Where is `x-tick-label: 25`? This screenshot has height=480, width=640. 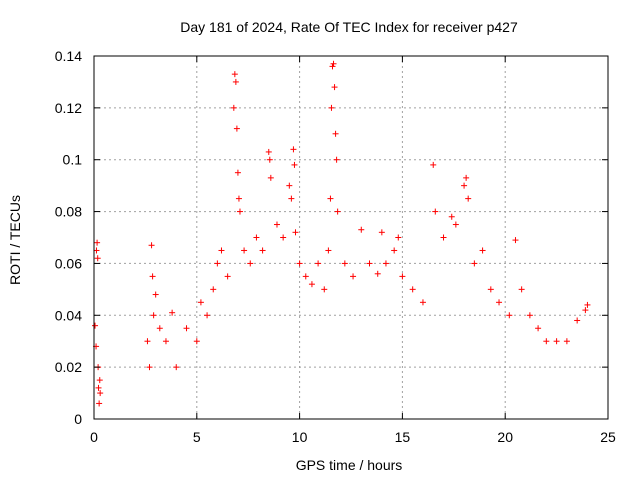 x-tick-label: 25 is located at coordinates (608, 437).